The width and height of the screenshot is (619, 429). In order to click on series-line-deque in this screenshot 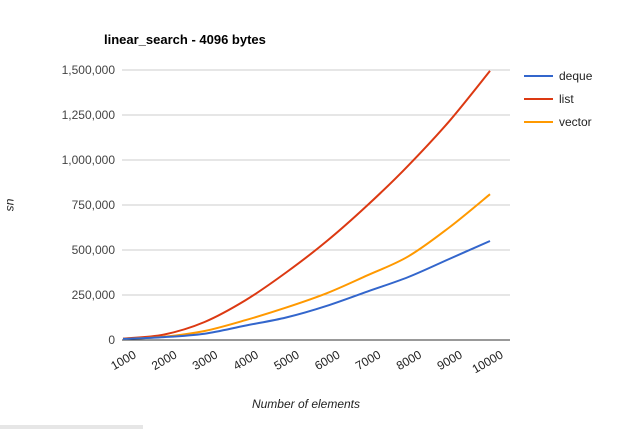, I will do `click(306, 290)`.